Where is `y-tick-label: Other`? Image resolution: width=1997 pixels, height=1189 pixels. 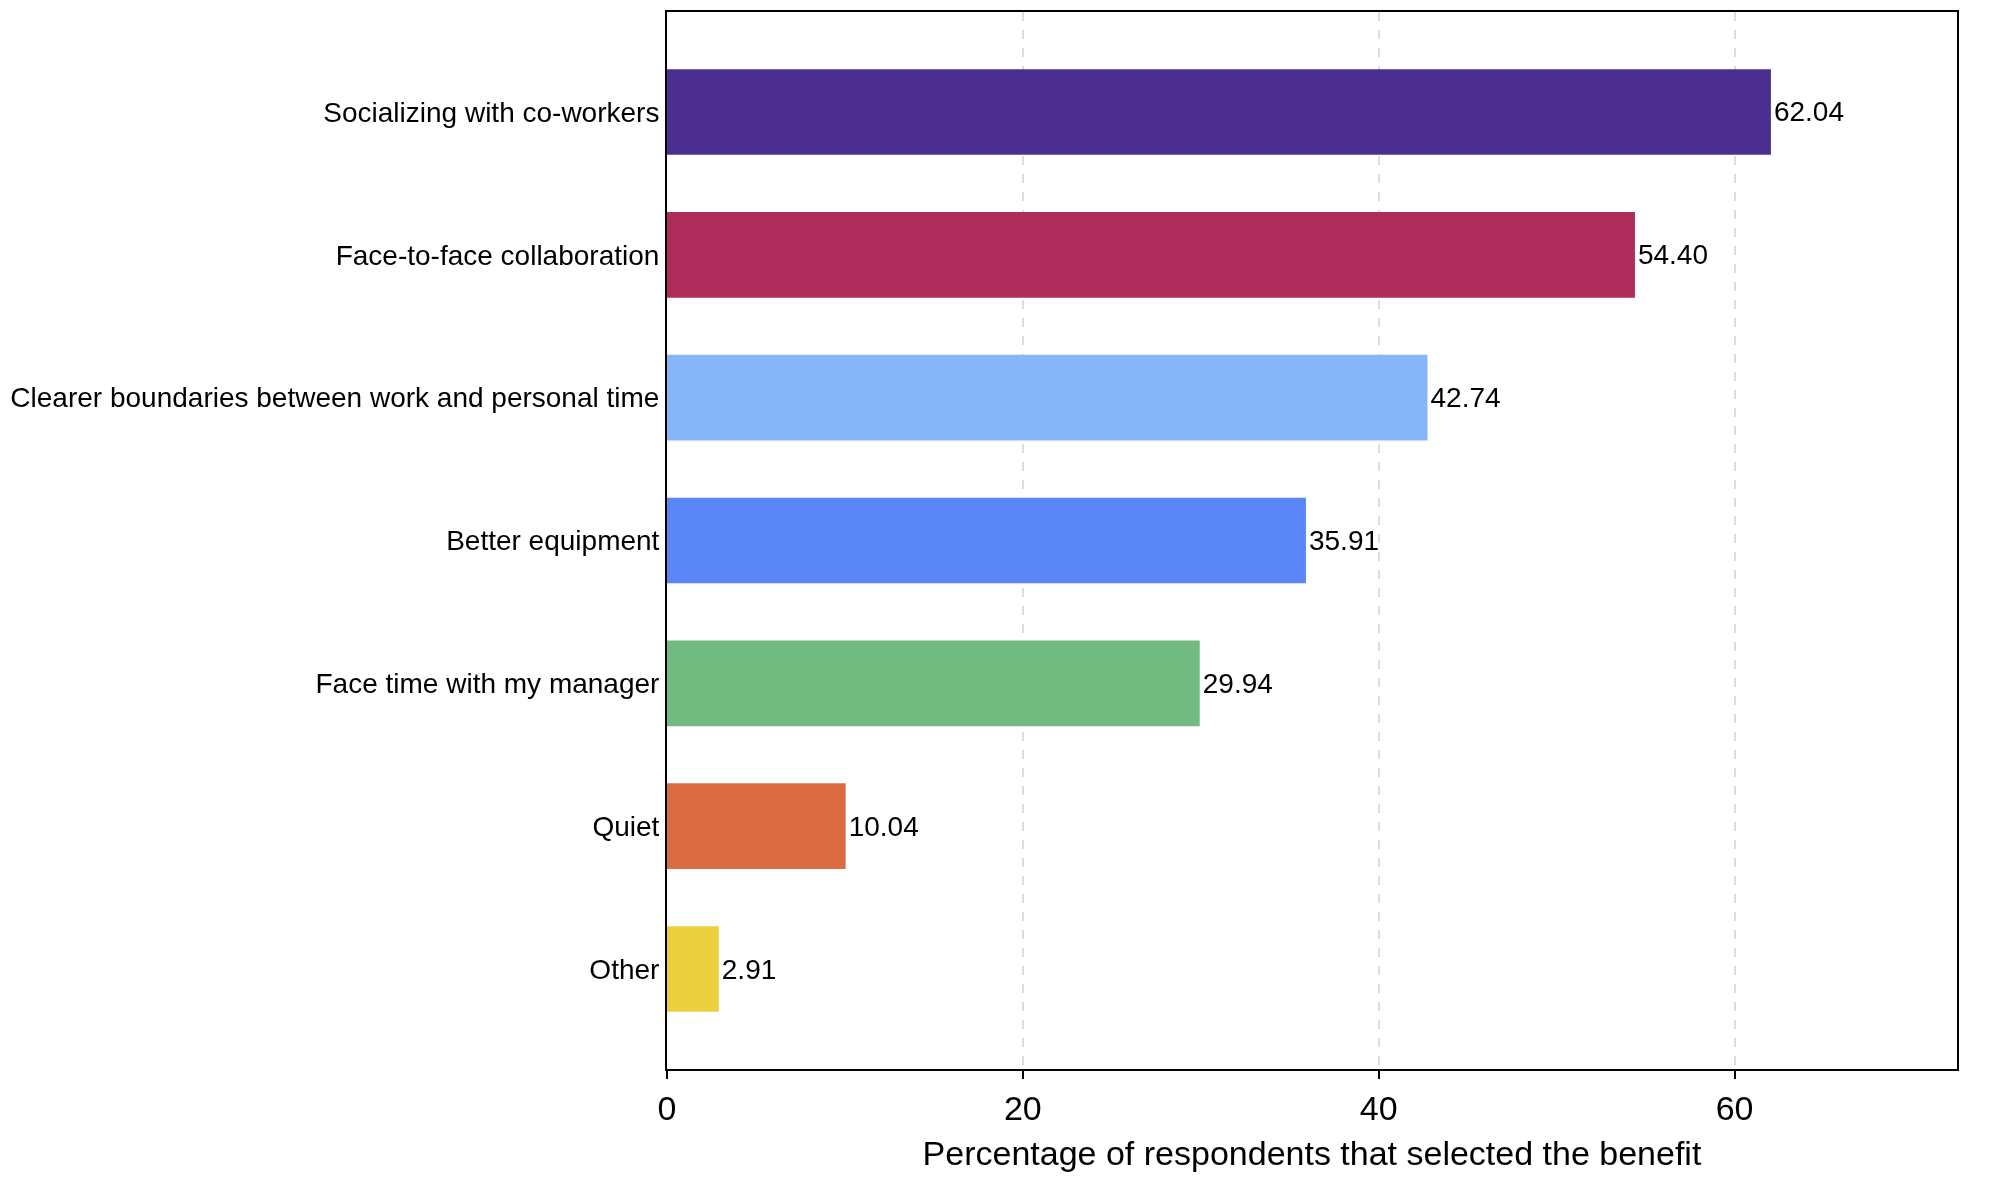 y-tick-label: Other is located at coordinates (624, 969).